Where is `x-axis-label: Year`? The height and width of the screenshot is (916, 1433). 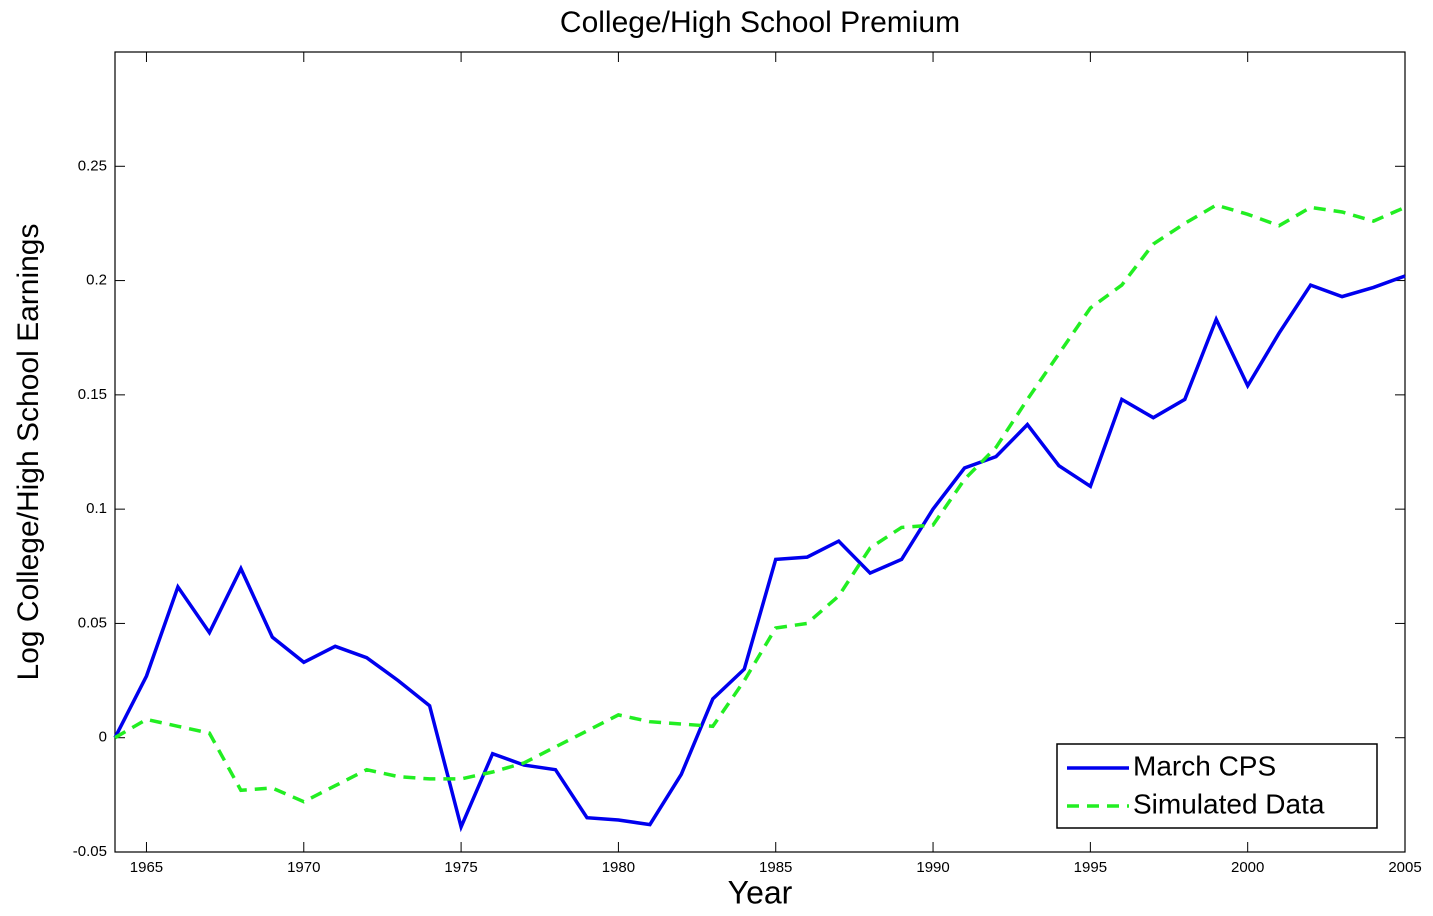
x-axis-label: Year is located at coordinates (760, 892).